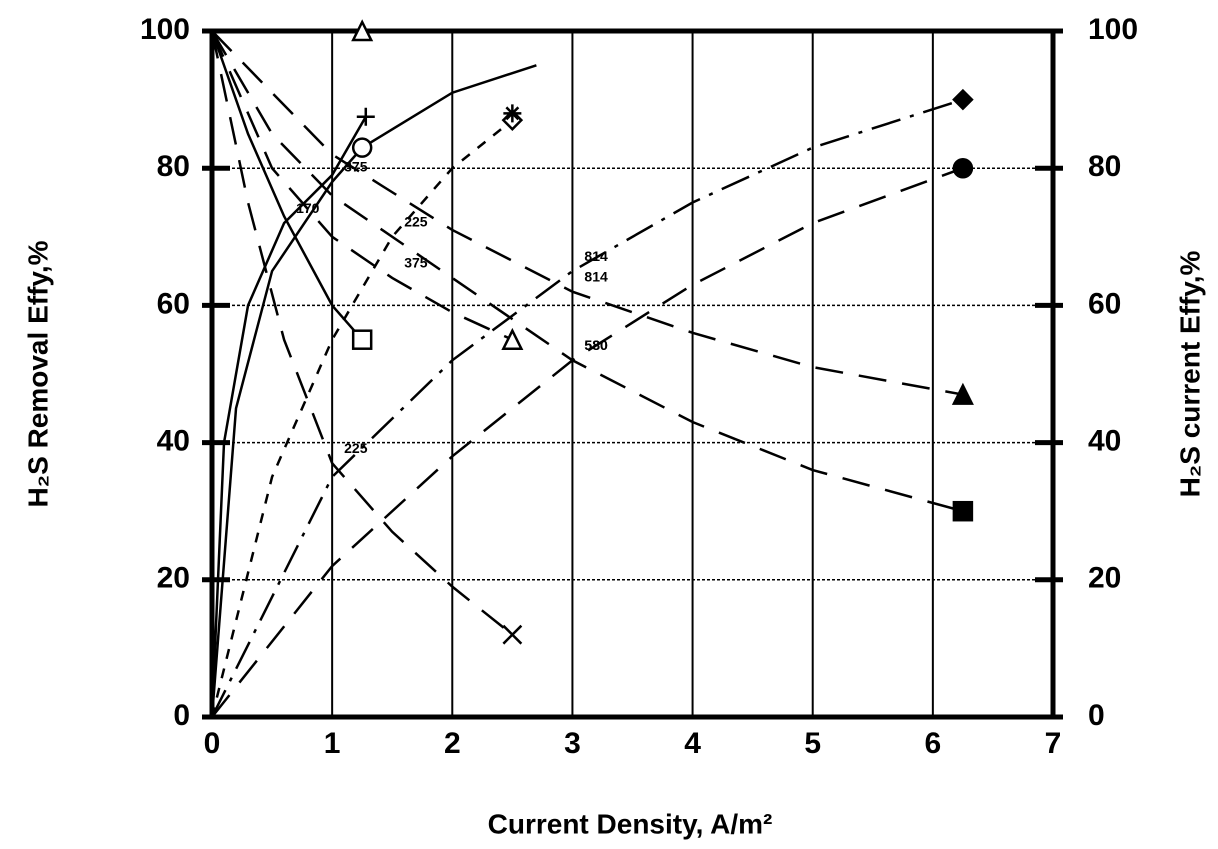 The width and height of the screenshot is (1218, 849). What do you see at coordinates (173, 578) in the screenshot?
I see `y-tick-label: 20` at bounding box center [173, 578].